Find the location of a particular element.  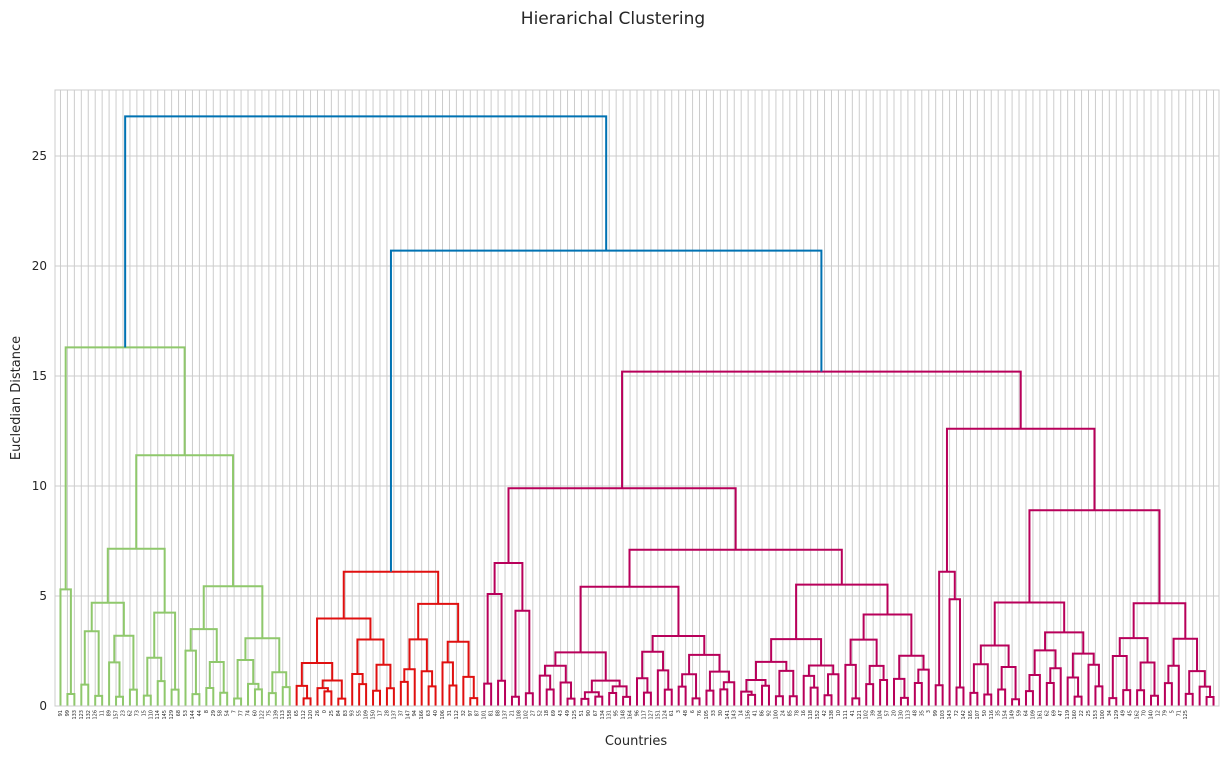

x-tick-label: 14 is located at coordinates (742, 713).